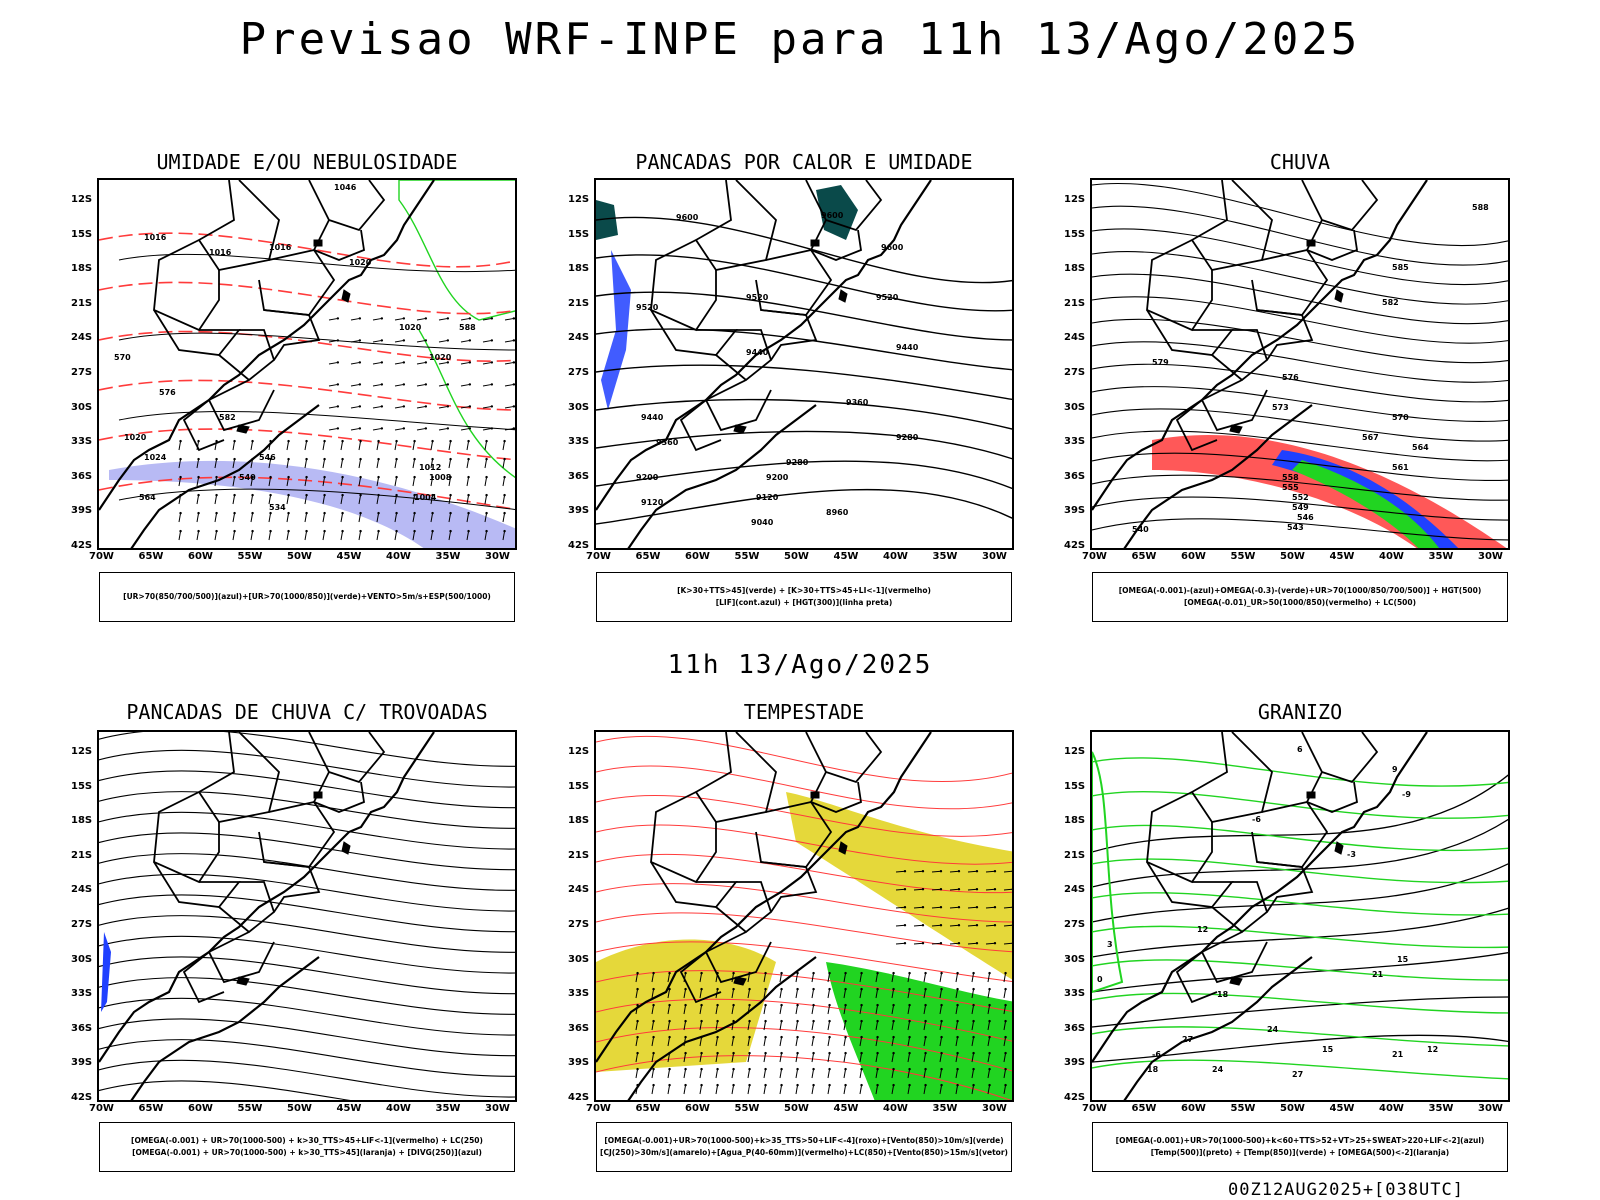 This screenshot has width=1600, height=1200. I want to click on divergence-area, so click(106, 972).